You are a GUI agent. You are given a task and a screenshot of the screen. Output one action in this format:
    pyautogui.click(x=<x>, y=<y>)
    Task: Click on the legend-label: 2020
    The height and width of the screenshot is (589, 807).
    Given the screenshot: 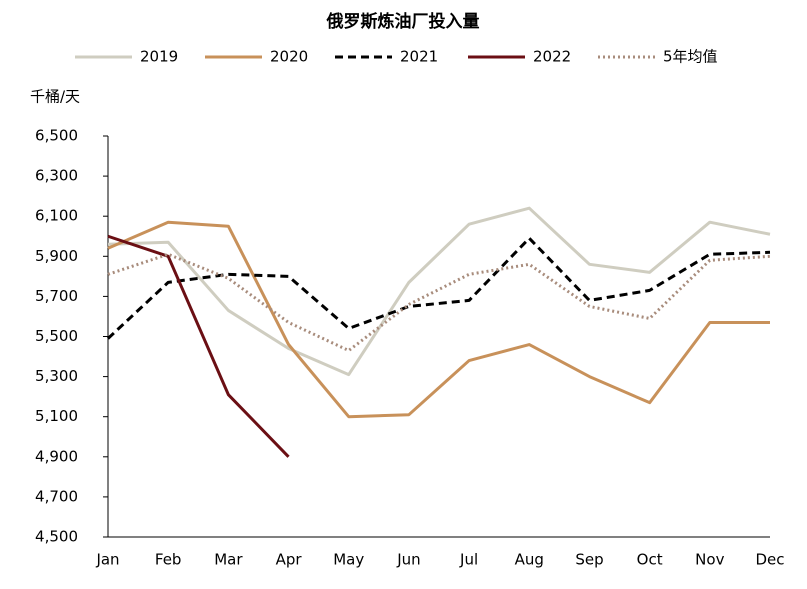 What is the action you would take?
    pyautogui.click(x=289, y=57)
    